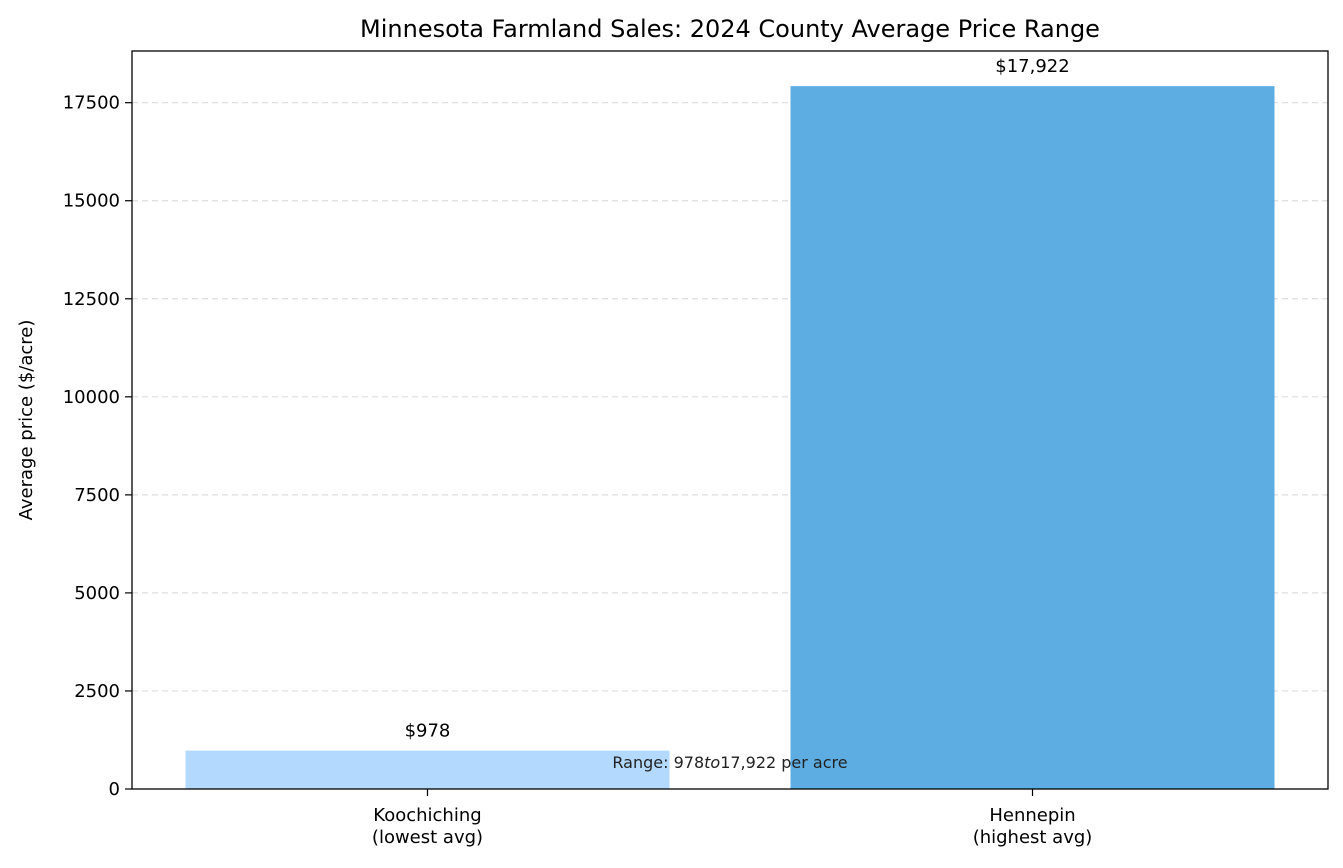 The image size is (1343, 868). I want to click on y-tick-label: 2500, so click(97, 691).